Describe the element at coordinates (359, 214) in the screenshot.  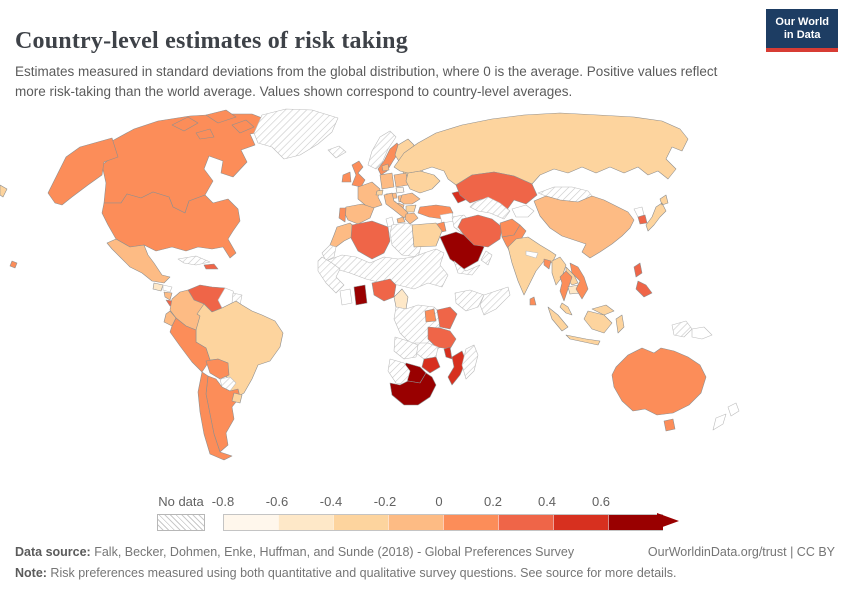
I see `country-spain` at that location.